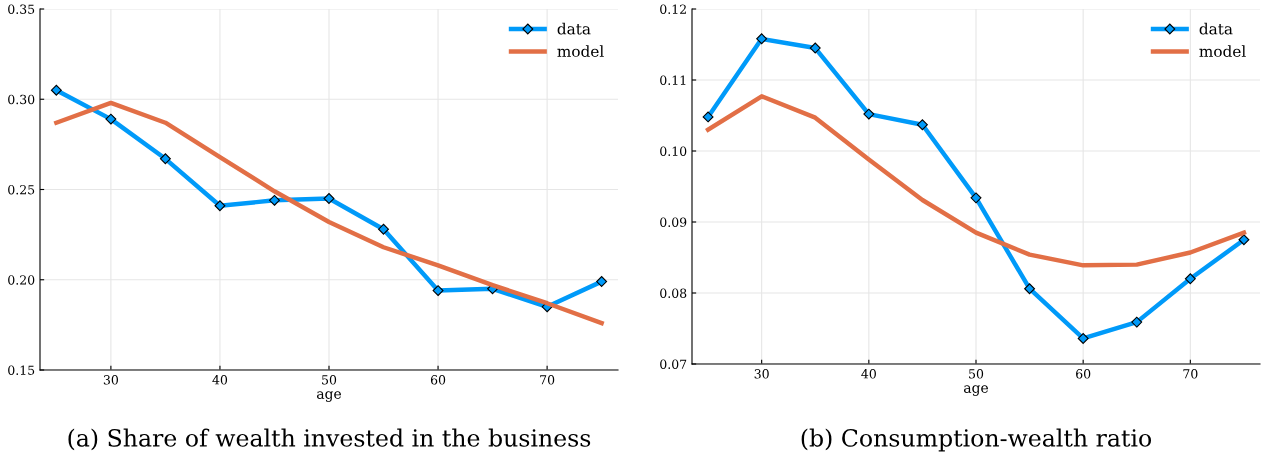  I want to click on y-tick-label: 0.20, so click(21, 280).